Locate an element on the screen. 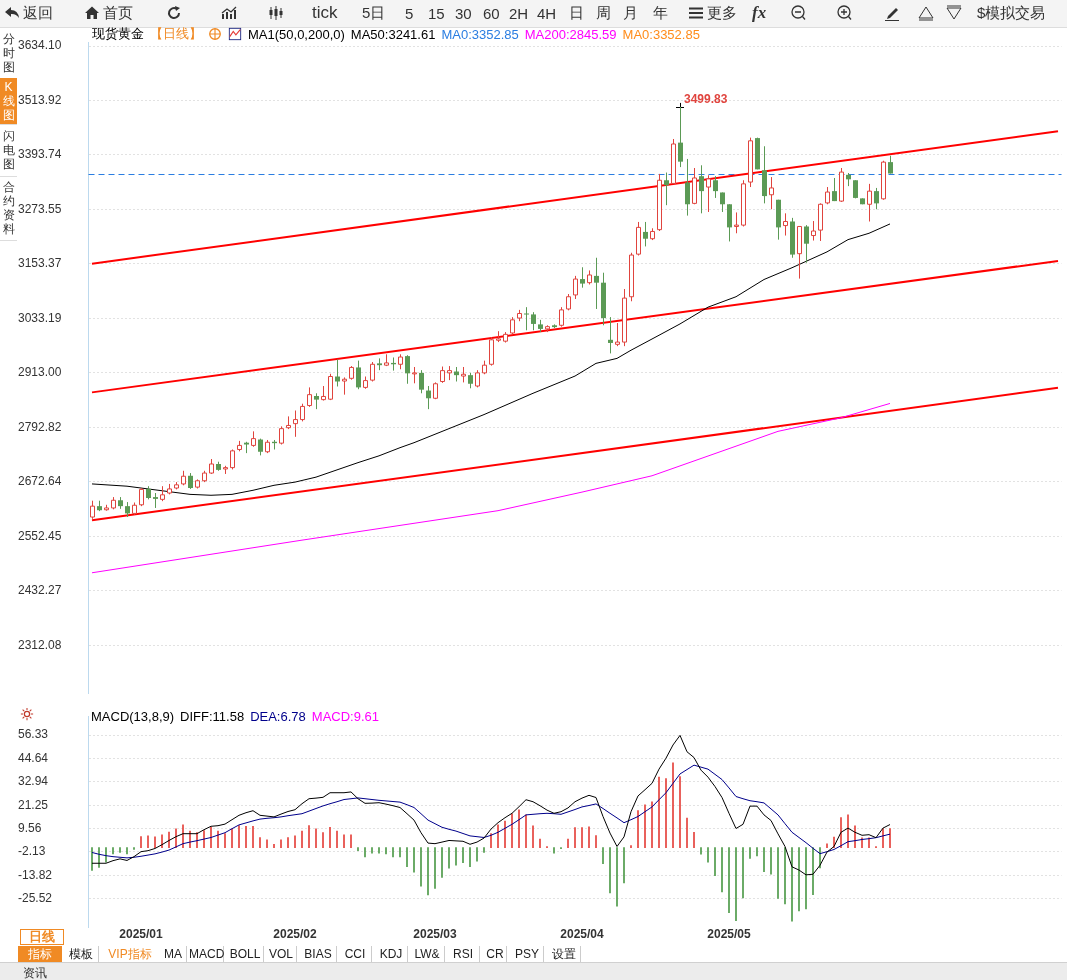 The image size is (1067, 980). text: RSI is located at coordinates (463, 954).